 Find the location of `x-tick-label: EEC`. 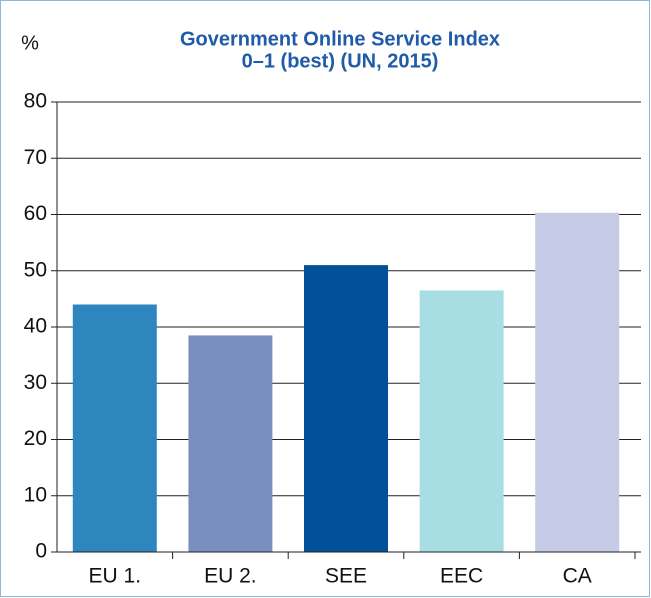

x-tick-label: EEC is located at coordinates (461, 576).